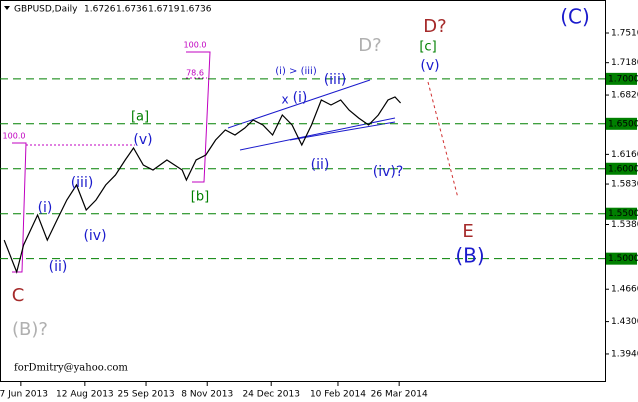 The height and width of the screenshot is (402, 638). I want to click on ohlc-open: 1.6726, so click(100, 10).